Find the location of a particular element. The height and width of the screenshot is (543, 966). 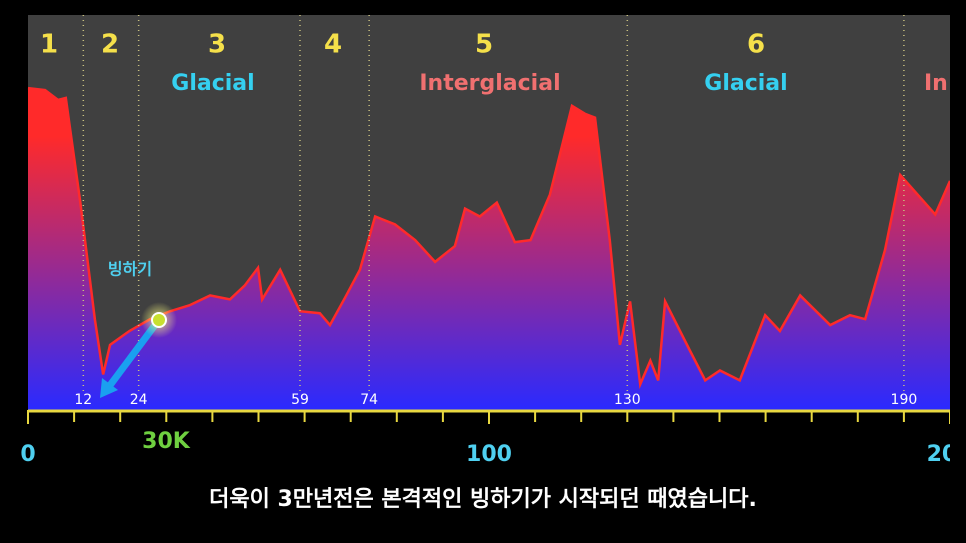

boundary-label: 12 is located at coordinates (83, 400).